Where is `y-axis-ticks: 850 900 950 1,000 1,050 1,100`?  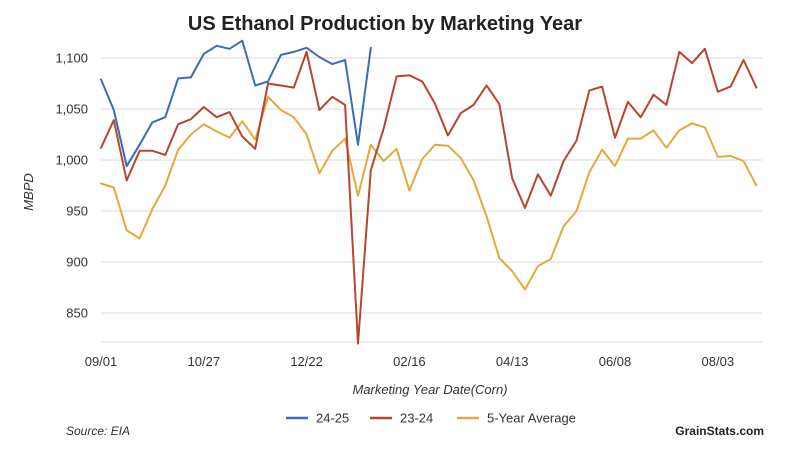
y-axis-ticks: 850 900 950 1,000 1,050 1,100 is located at coordinates (71, 186).